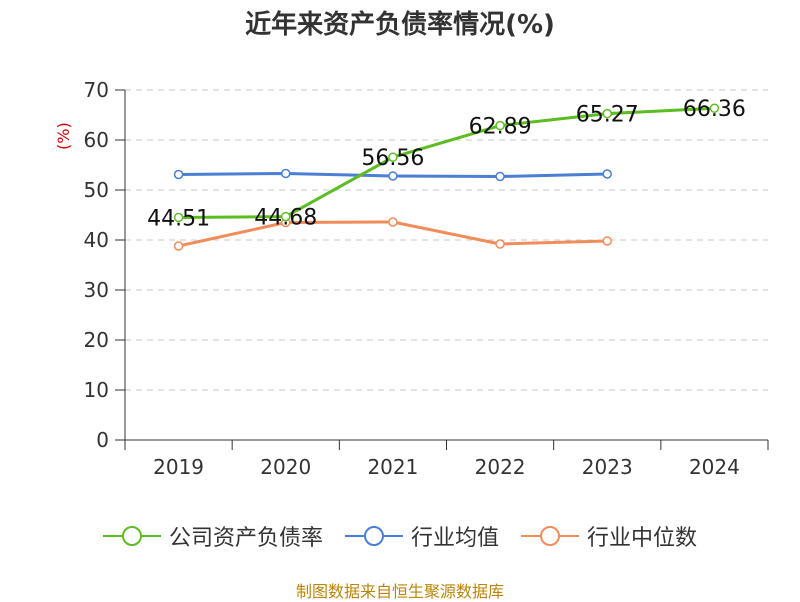  I want to click on data-label: 56.56, so click(392, 158).